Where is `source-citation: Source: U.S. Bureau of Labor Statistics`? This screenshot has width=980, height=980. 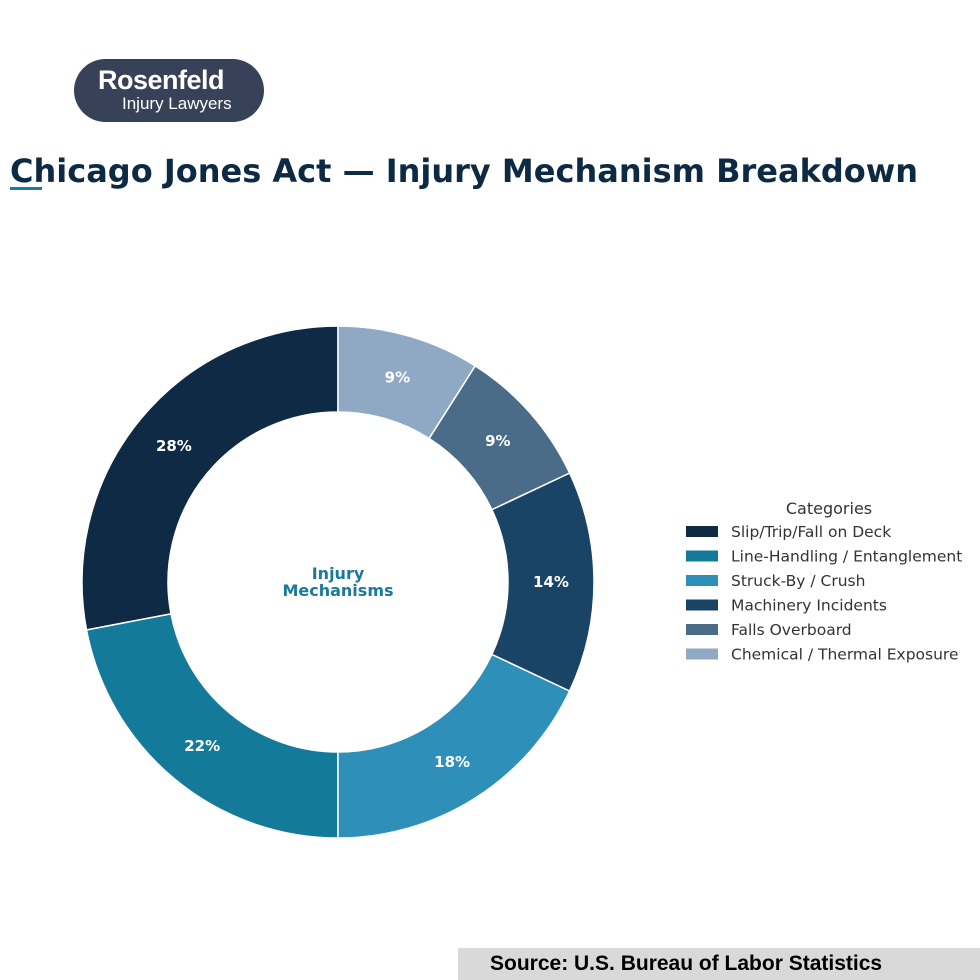
source-citation: Source: U.S. Bureau of Labor Statistics is located at coordinates (719, 964).